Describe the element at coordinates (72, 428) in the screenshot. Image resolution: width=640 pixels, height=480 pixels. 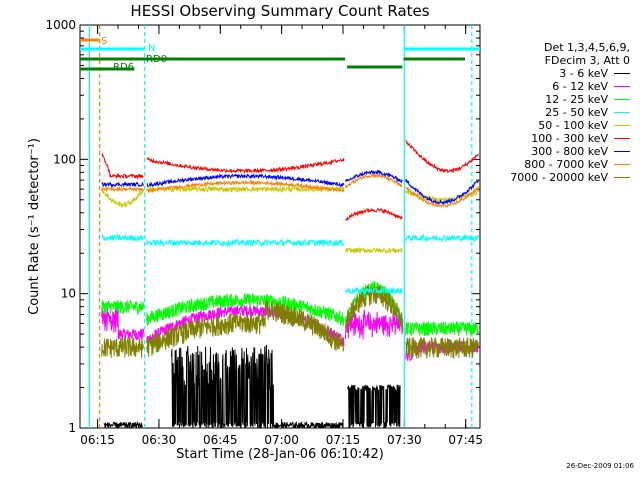
I see `y-tick-label: 1` at that location.